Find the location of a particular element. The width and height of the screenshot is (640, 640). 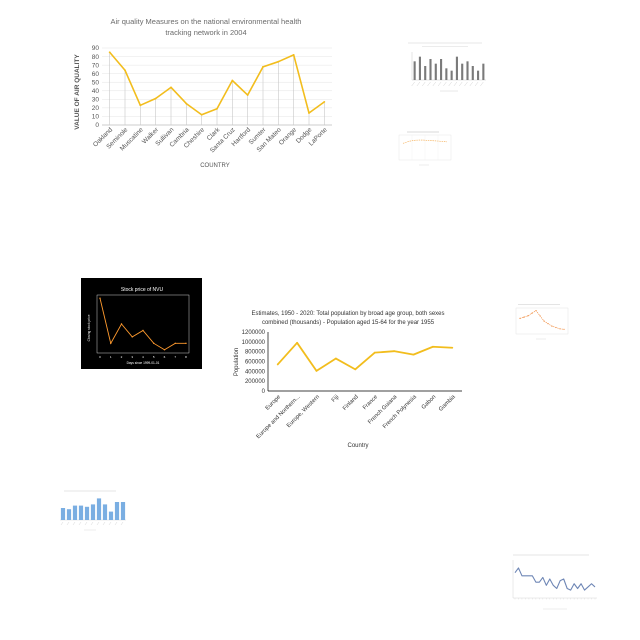

bar-thumbnail-blue-svg is located at coordinates (93, 510).